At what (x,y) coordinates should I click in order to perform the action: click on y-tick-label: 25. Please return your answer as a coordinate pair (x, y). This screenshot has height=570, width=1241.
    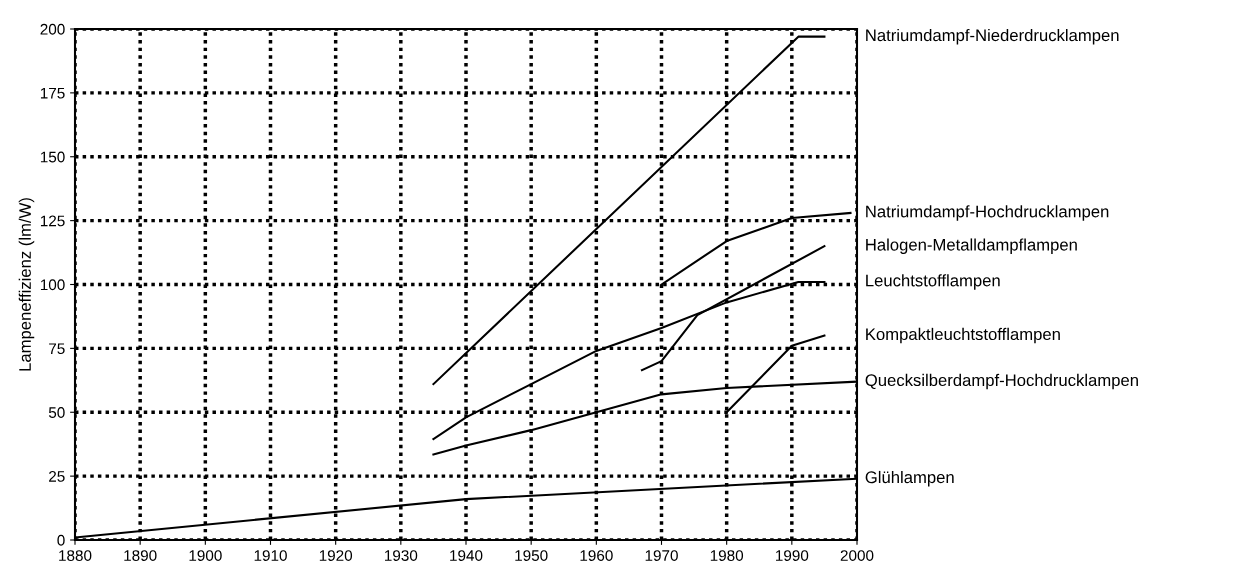
    Looking at the image, I should click on (57, 476).